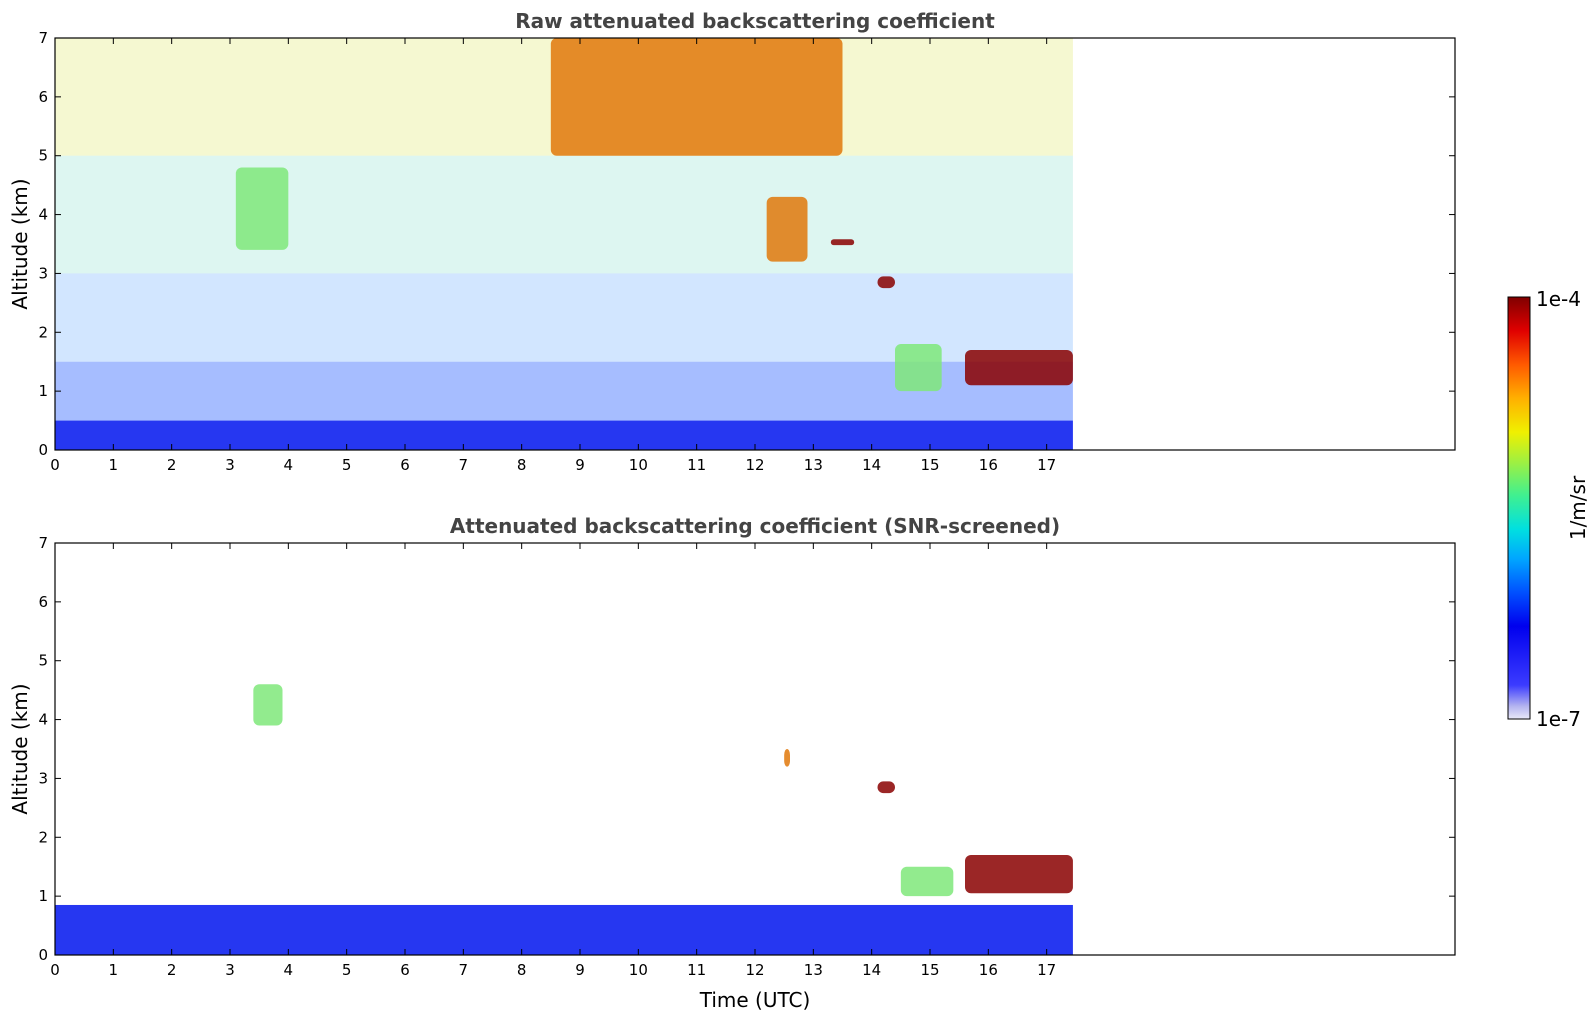 This screenshot has height=1020, width=1595. Describe the element at coordinates (20, 748) in the screenshot. I see `panel-screened-ylabel: Altitude (km)` at that location.